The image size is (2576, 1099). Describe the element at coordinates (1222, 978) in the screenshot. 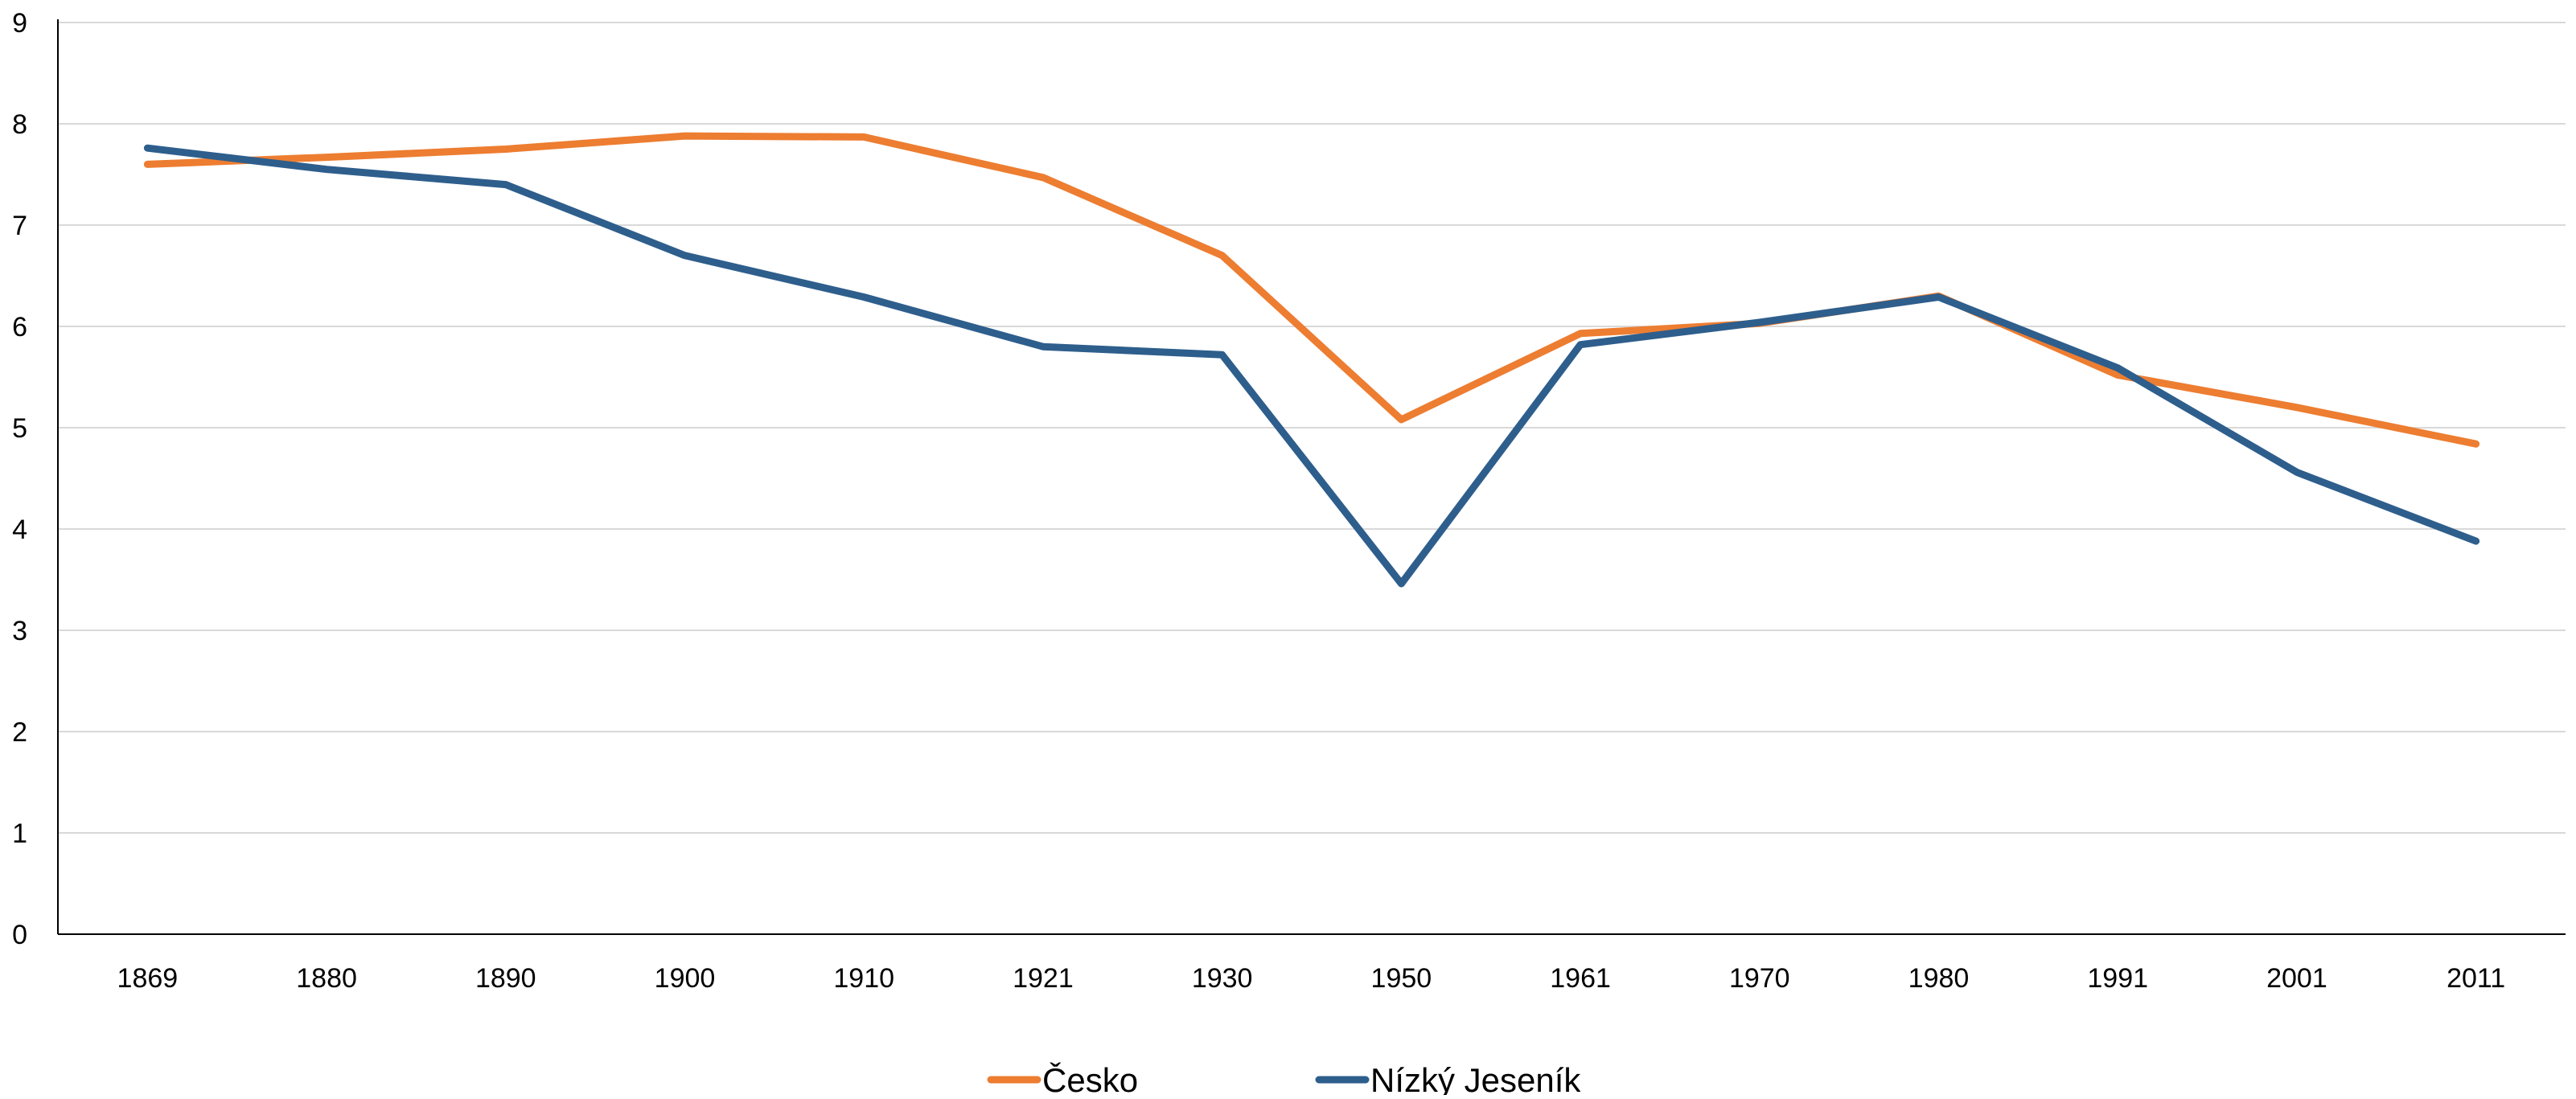

I see `x-tick-label: 1930` at that location.